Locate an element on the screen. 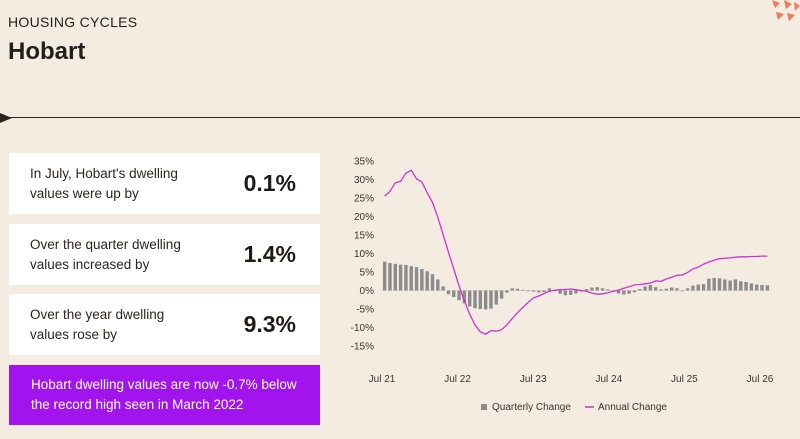 The image size is (800, 439). y-tick-label: -5% is located at coordinates (365, 310).